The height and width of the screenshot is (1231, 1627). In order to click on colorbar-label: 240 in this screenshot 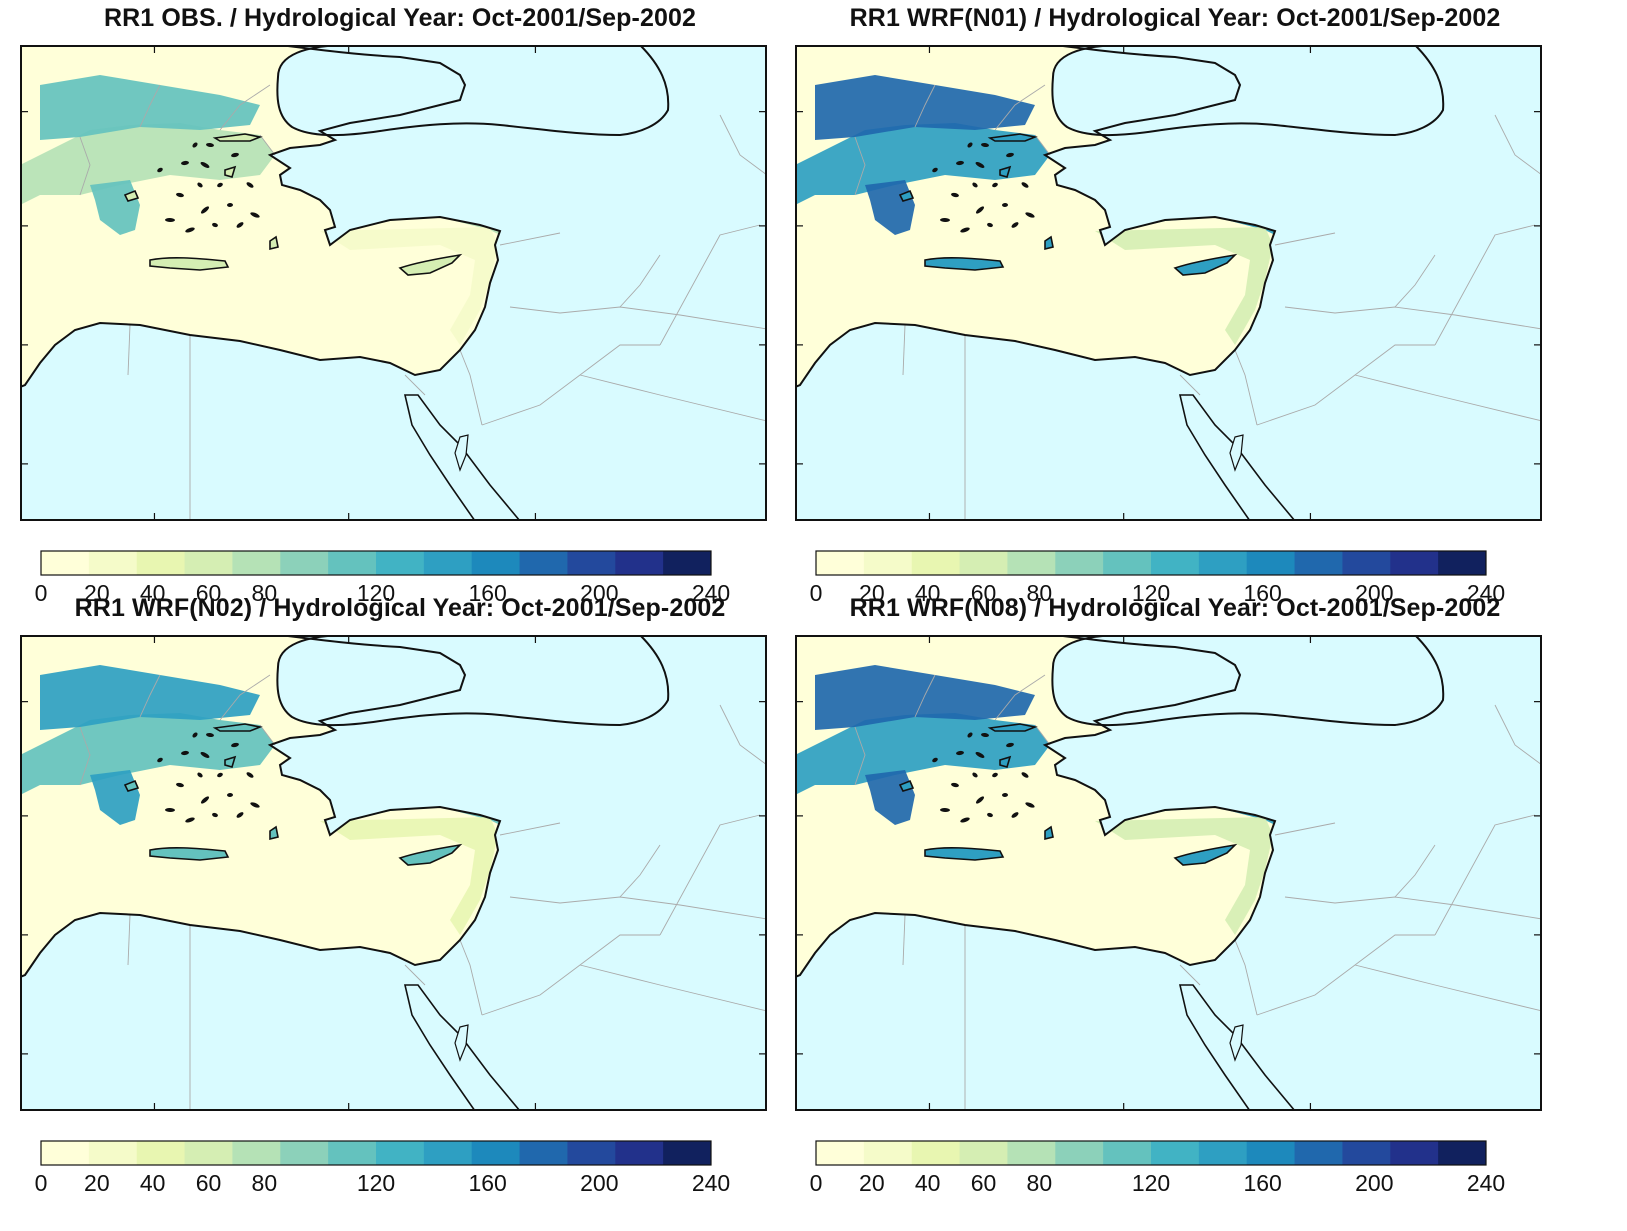, I will do `click(711, 1183)`.